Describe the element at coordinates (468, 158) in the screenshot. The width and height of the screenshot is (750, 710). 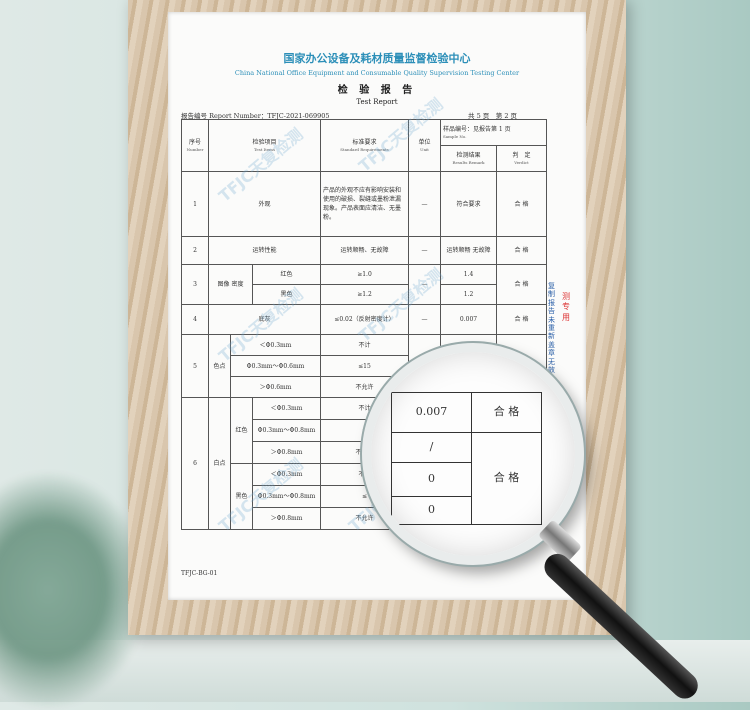
I see `header-result: 检测结果 Results Remark` at that location.